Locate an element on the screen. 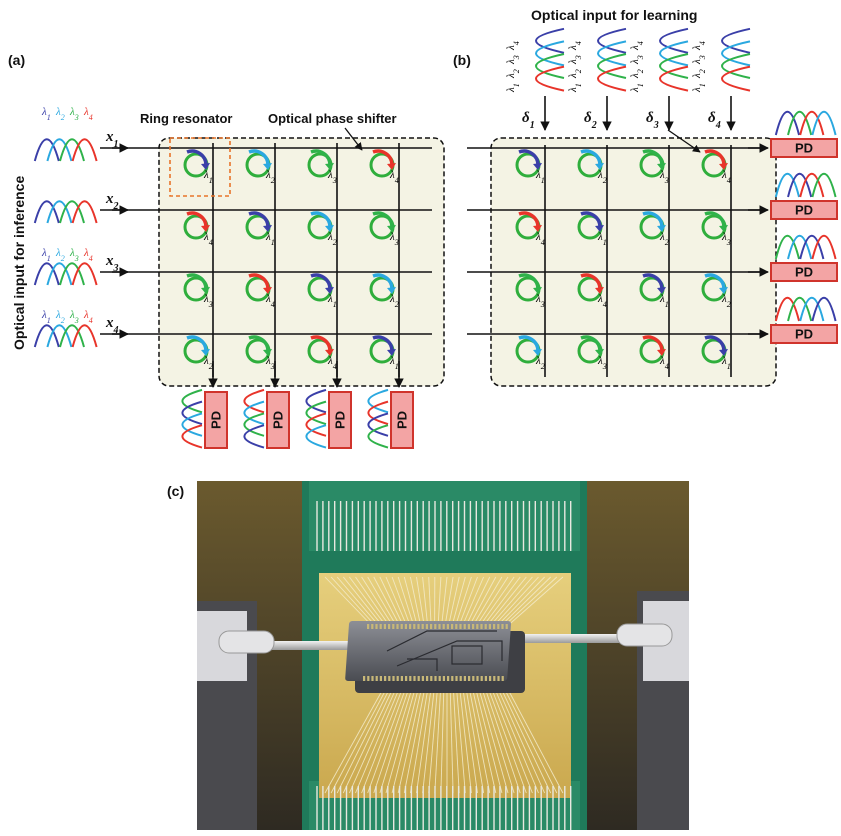 This screenshot has height=836, width=841. delta-3: δ3 is located at coordinates (652, 120).